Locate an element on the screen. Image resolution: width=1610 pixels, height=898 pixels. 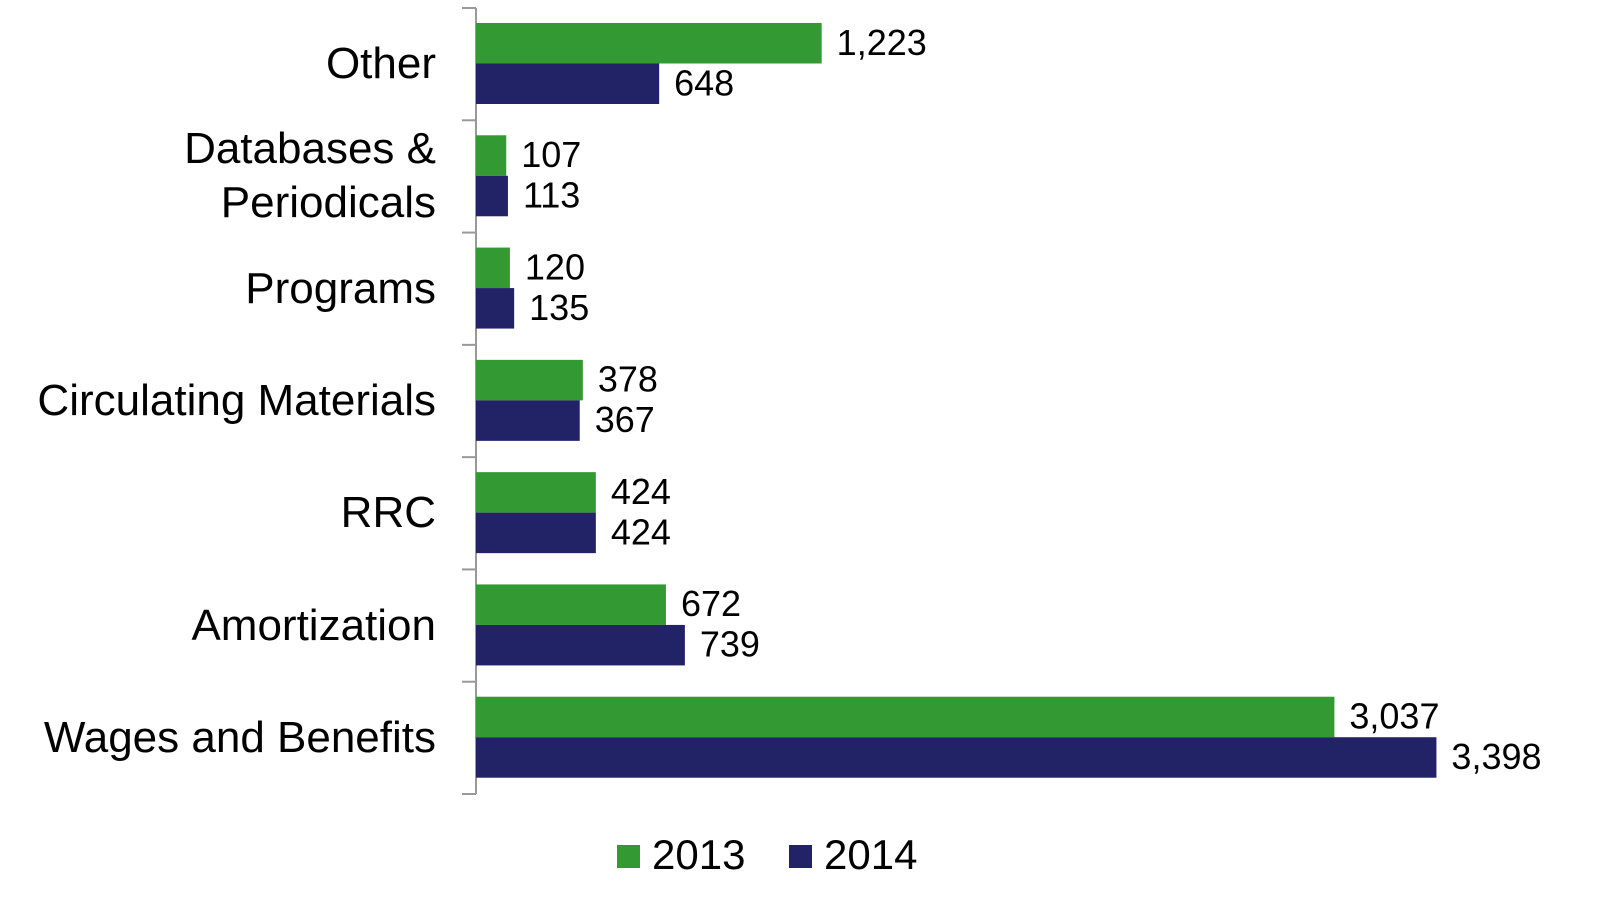
value-label: 367 is located at coordinates (625, 419).